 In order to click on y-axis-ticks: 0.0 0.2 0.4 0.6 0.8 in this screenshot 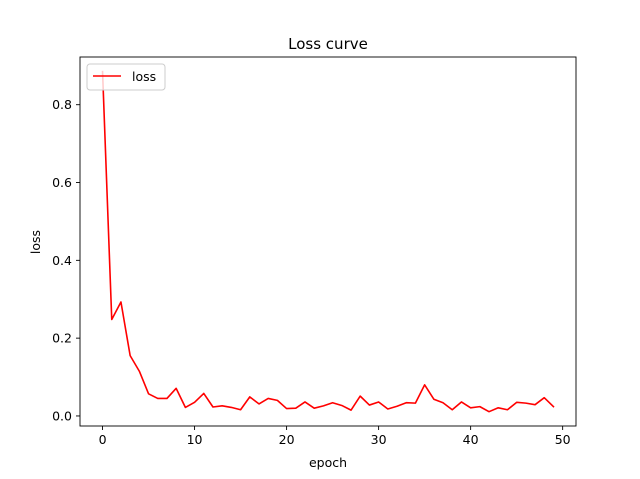, I will do `click(66, 260)`.